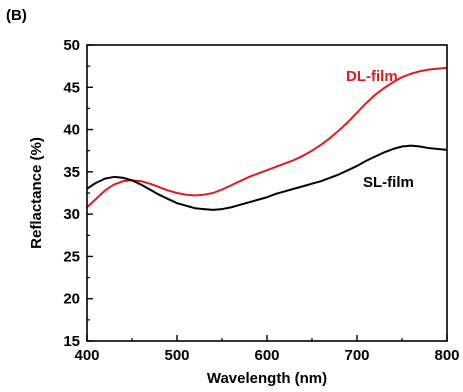 Image resolution: width=463 pixels, height=392 pixels. I want to click on x-tick-label: 500, so click(176, 355).